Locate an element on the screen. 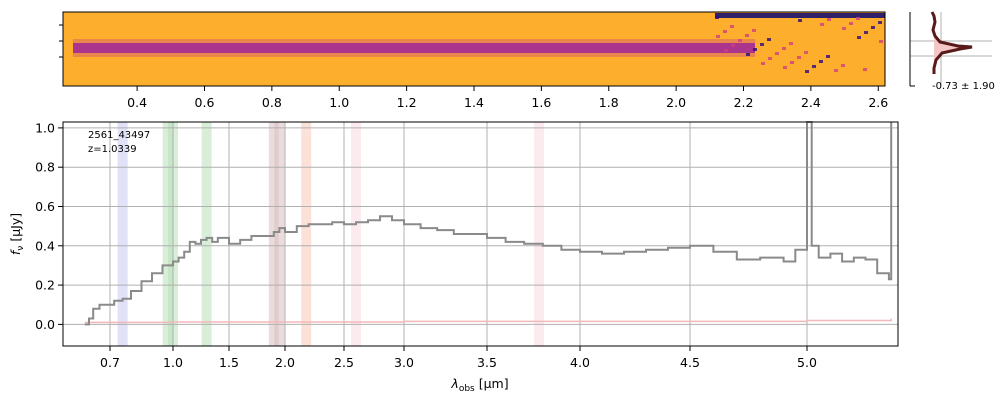 The width and height of the screenshot is (1000, 400). y-axis-title-sub: ν is located at coordinates (21, 248).